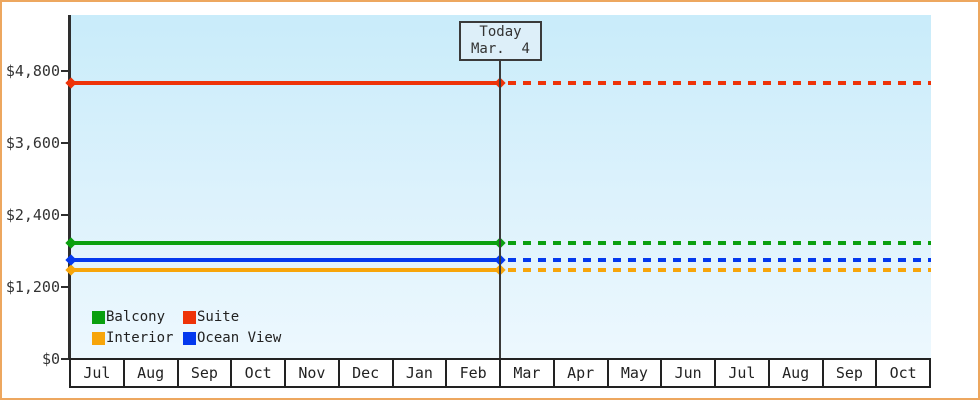 The width and height of the screenshot is (980, 400). I want to click on legend-item-ocean-view: Ocean View, so click(232, 338).